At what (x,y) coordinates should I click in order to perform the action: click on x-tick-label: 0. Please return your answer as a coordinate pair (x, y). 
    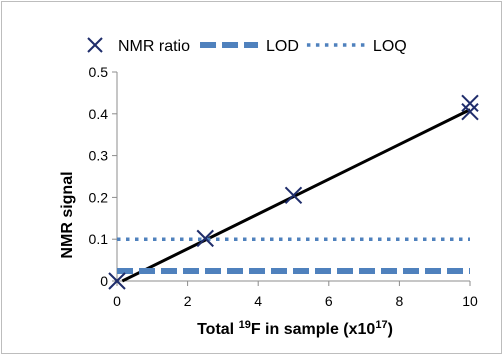
    Looking at the image, I should click on (117, 301).